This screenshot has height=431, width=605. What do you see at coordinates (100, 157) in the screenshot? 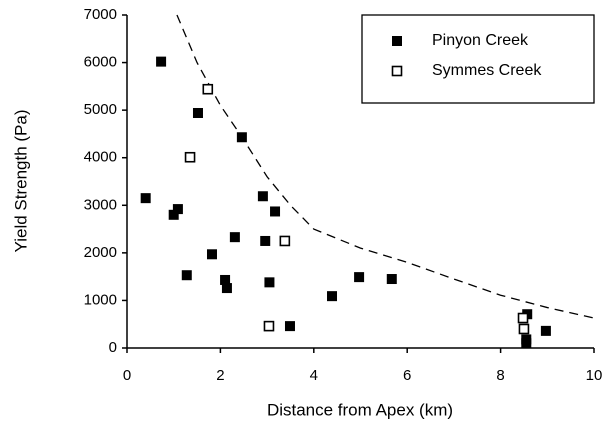
I see `y-tick-label: 4000` at bounding box center [100, 157].